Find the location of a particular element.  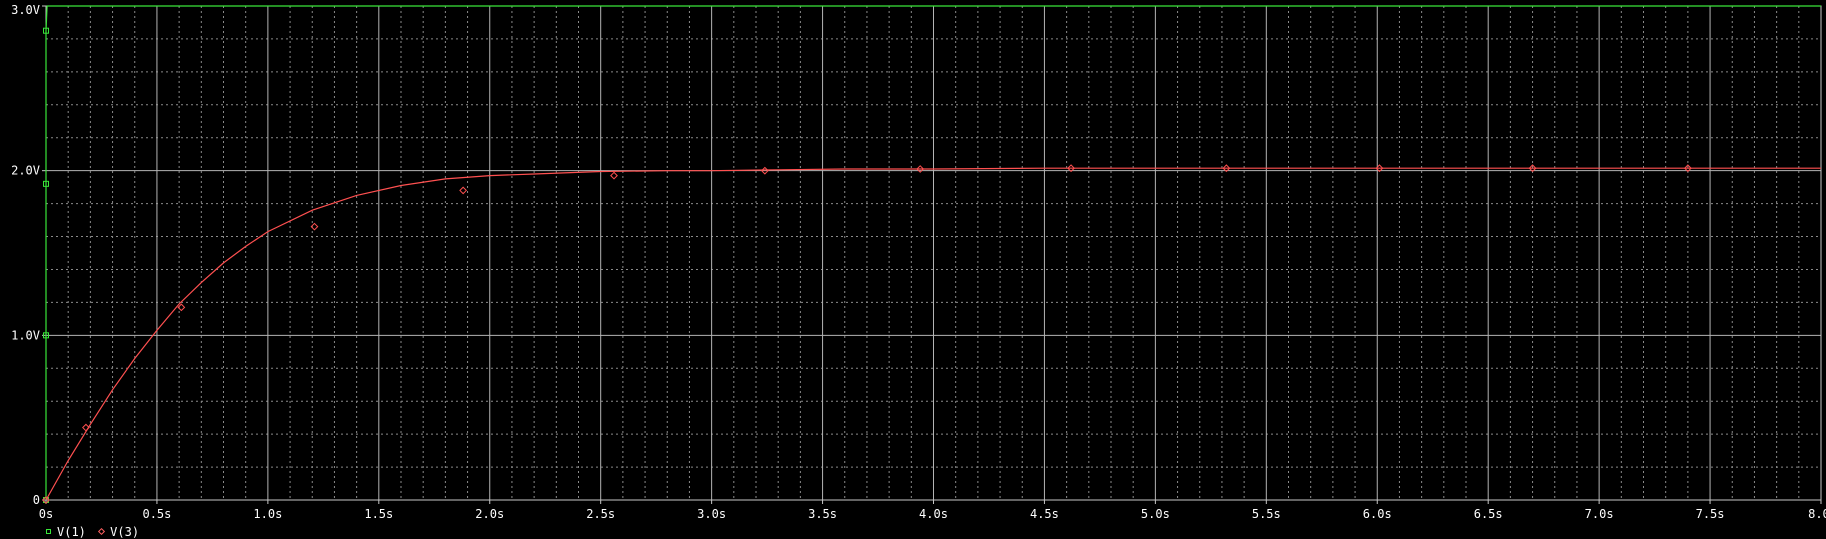

x-tick-label: 0s is located at coordinates (46, 514).